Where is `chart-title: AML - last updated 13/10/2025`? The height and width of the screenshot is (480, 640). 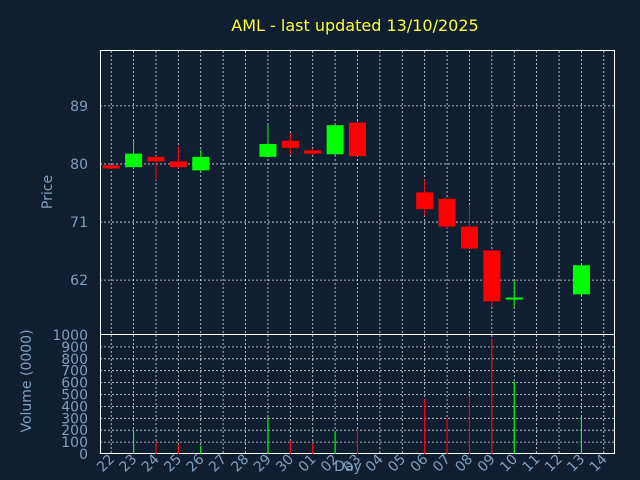
chart-title: AML - last updated 13/10/2025 is located at coordinates (354, 25).